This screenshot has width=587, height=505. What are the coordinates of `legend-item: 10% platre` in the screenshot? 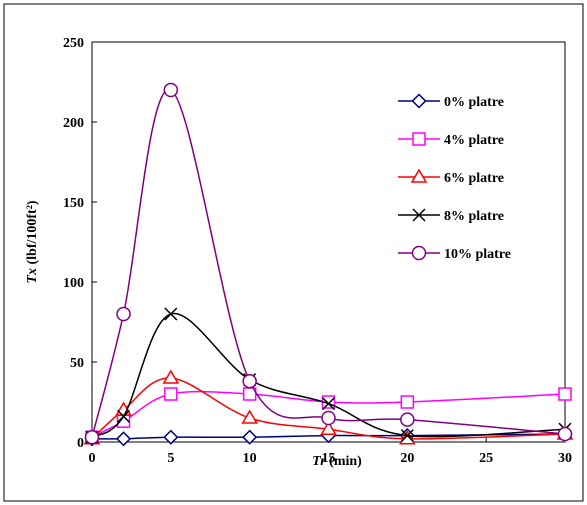 It's located at (454, 253).